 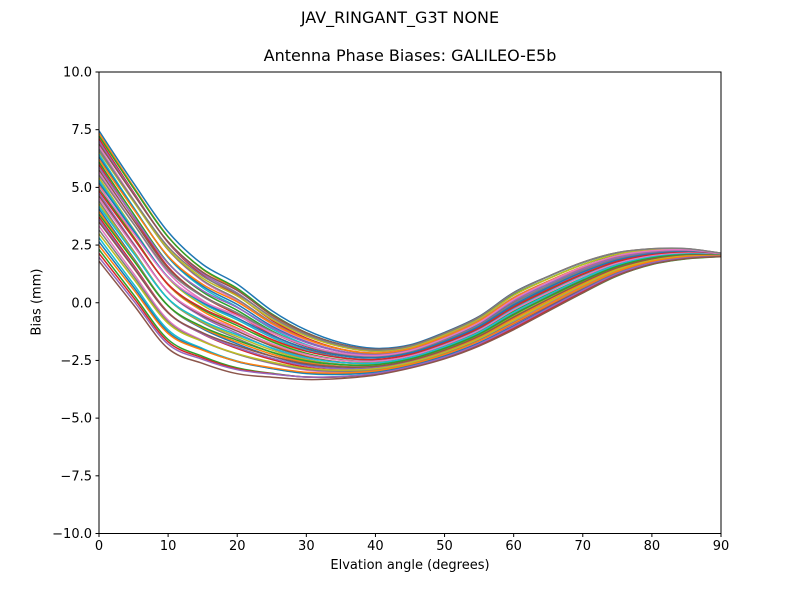 I want to click on x-axis-label: Elvation angle (degrees), so click(x=410, y=565).